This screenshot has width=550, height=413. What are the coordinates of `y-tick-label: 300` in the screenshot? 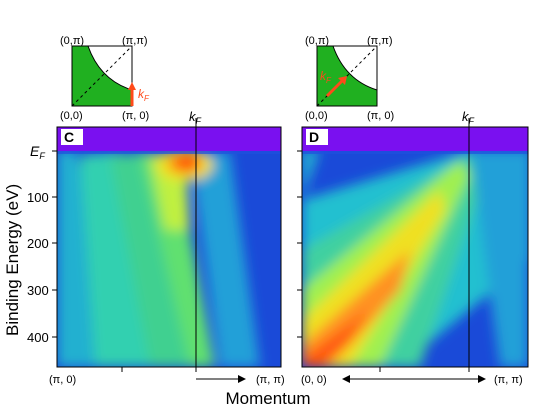 It's located at (38, 290).